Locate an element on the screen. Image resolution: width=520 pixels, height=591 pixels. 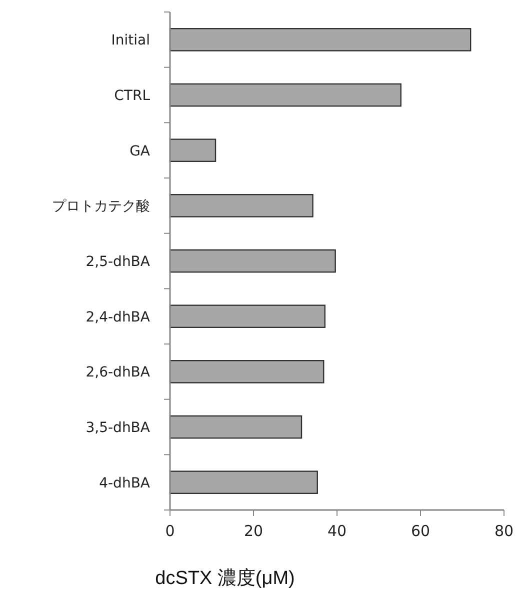
x-tick-label: 80 is located at coordinates (504, 531).